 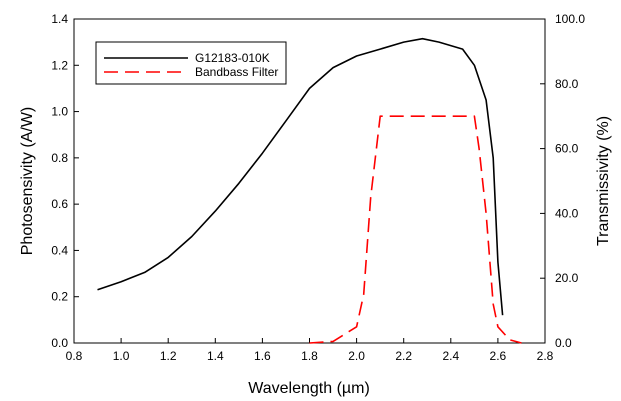 What do you see at coordinates (27, 181) in the screenshot?
I see `y-axis-title: Photosensivity (A/W)` at bounding box center [27, 181].